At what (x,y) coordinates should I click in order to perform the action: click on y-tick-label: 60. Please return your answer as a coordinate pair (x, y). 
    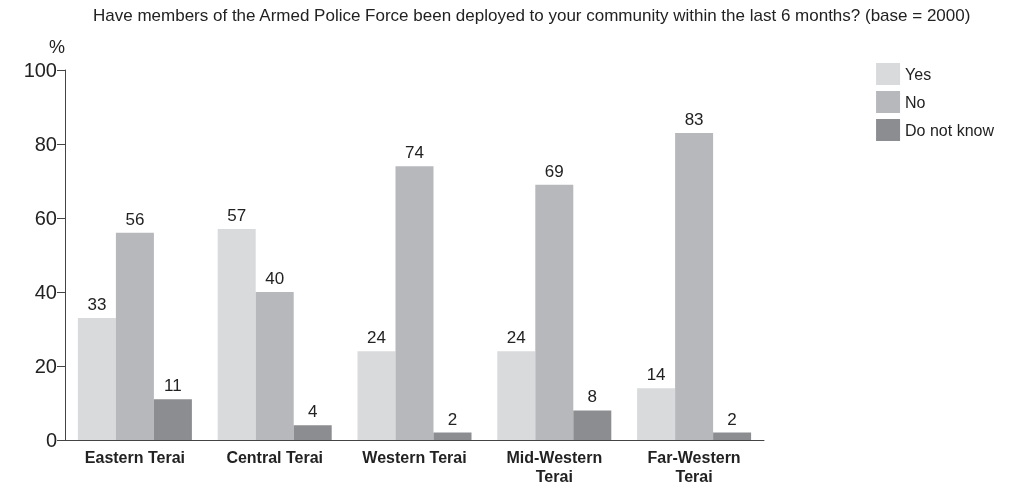
    Looking at the image, I should click on (45, 218).